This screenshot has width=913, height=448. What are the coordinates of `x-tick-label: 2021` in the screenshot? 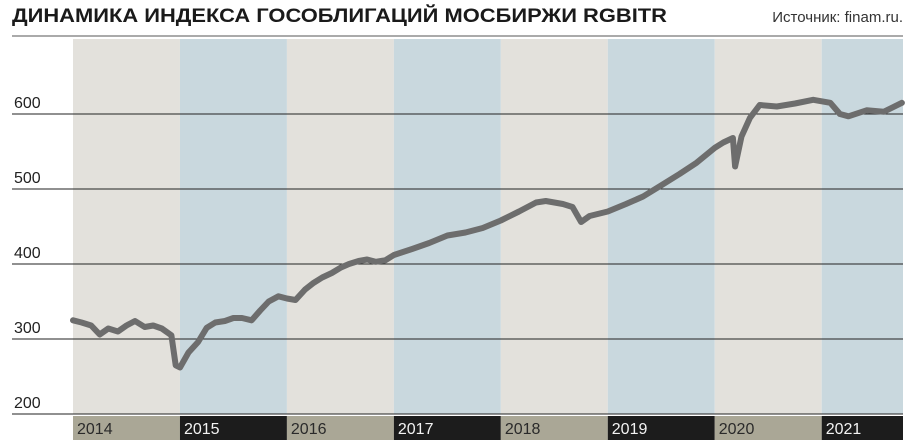 It's located at (844, 429).